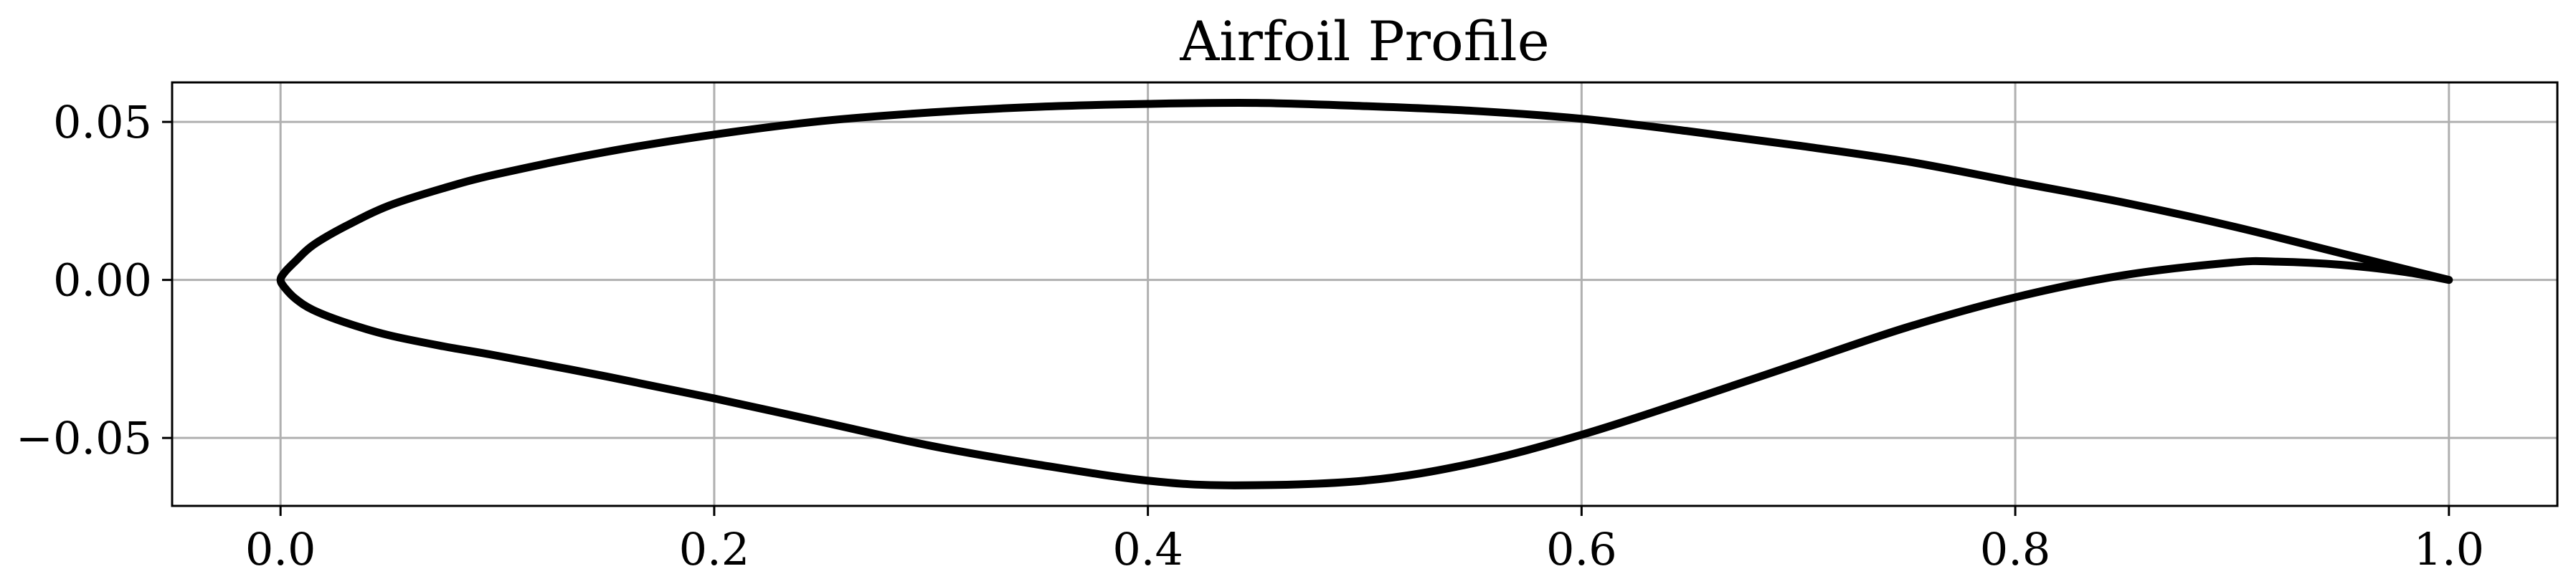  What do you see at coordinates (84, 438) in the screenshot?
I see `y-tick-label: −0.05` at bounding box center [84, 438].